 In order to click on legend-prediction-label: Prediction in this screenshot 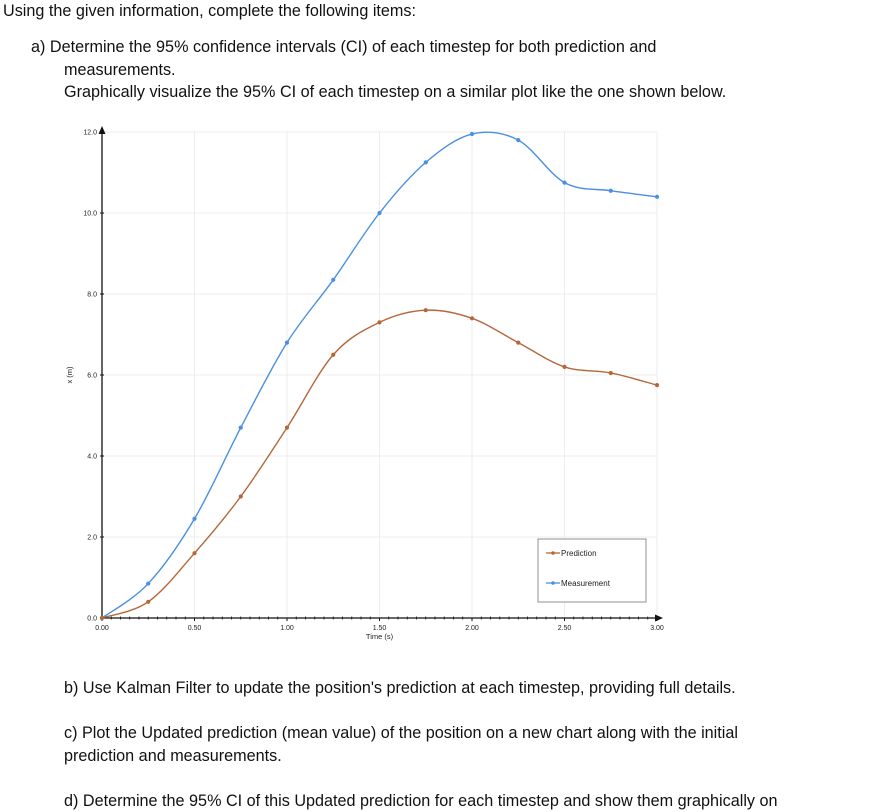, I will do `click(579, 553)`.